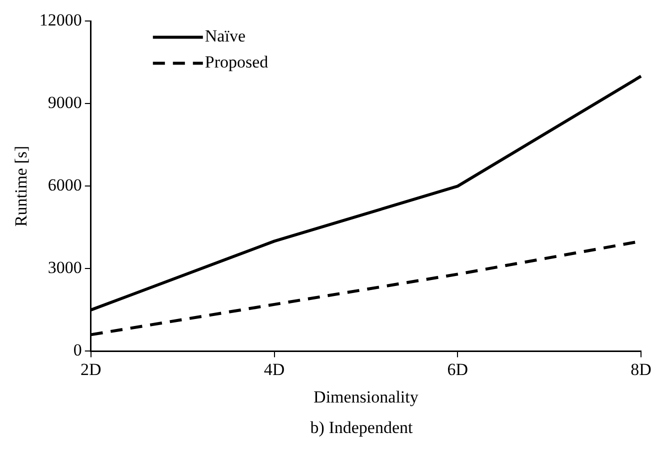  I want to click on y-tick-label: 6000, so click(65, 185).